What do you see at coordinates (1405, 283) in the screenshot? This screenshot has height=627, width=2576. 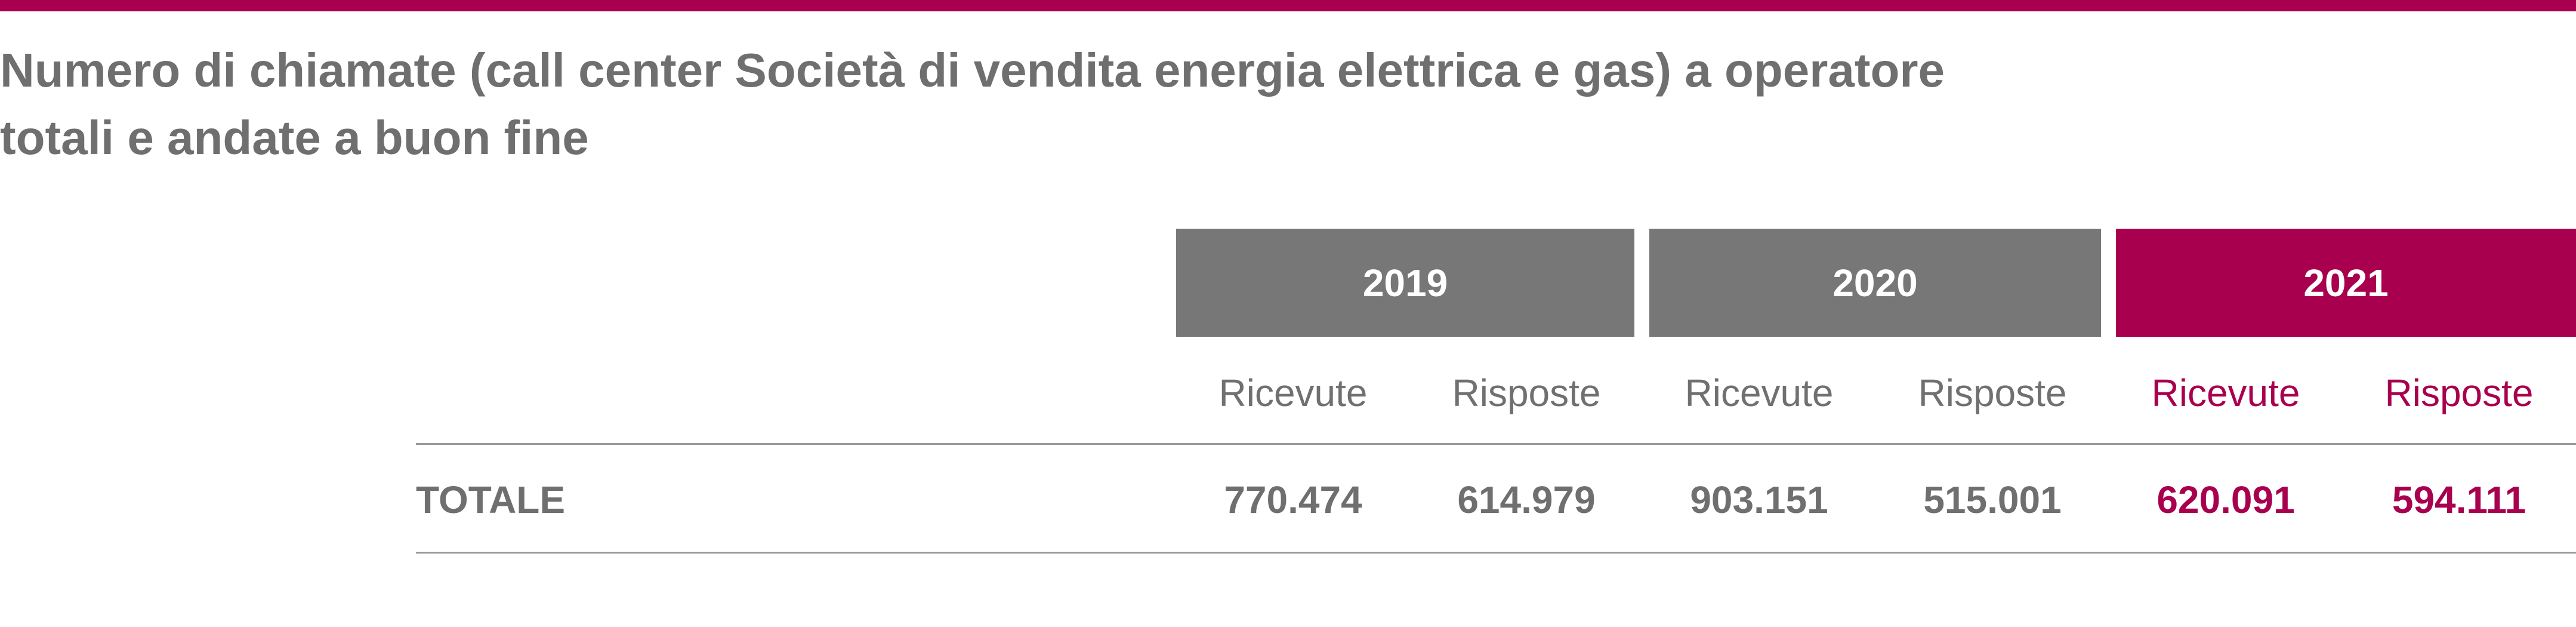 I see `year-header: 2019` at bounding box center [1405, 283].